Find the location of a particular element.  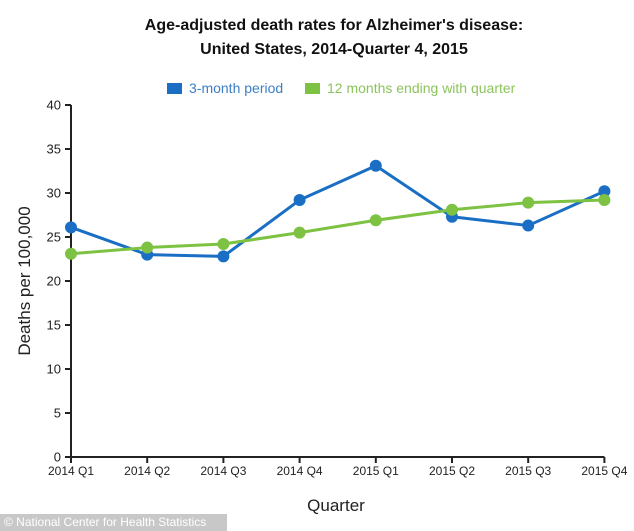

series-line-12-month is located at coordinates (337, 227).